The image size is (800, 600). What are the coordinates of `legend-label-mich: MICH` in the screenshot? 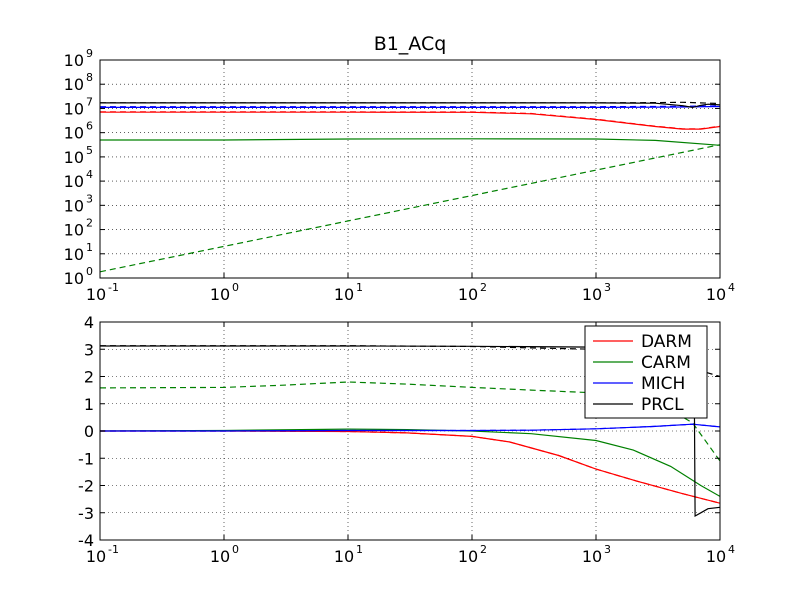 It's located at (663, 384).